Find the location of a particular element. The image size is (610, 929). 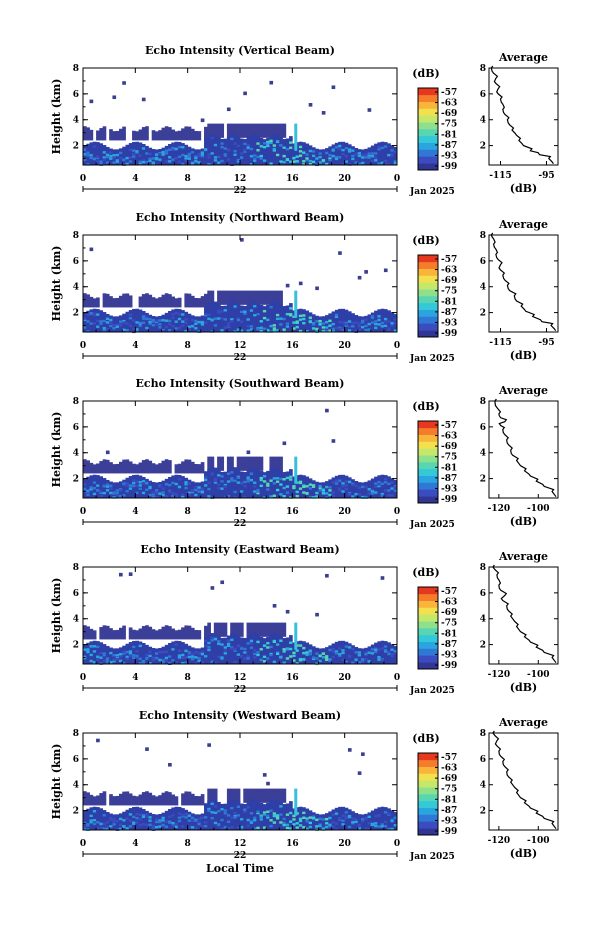

colorbar-frame is located at coordinates (428, 129).